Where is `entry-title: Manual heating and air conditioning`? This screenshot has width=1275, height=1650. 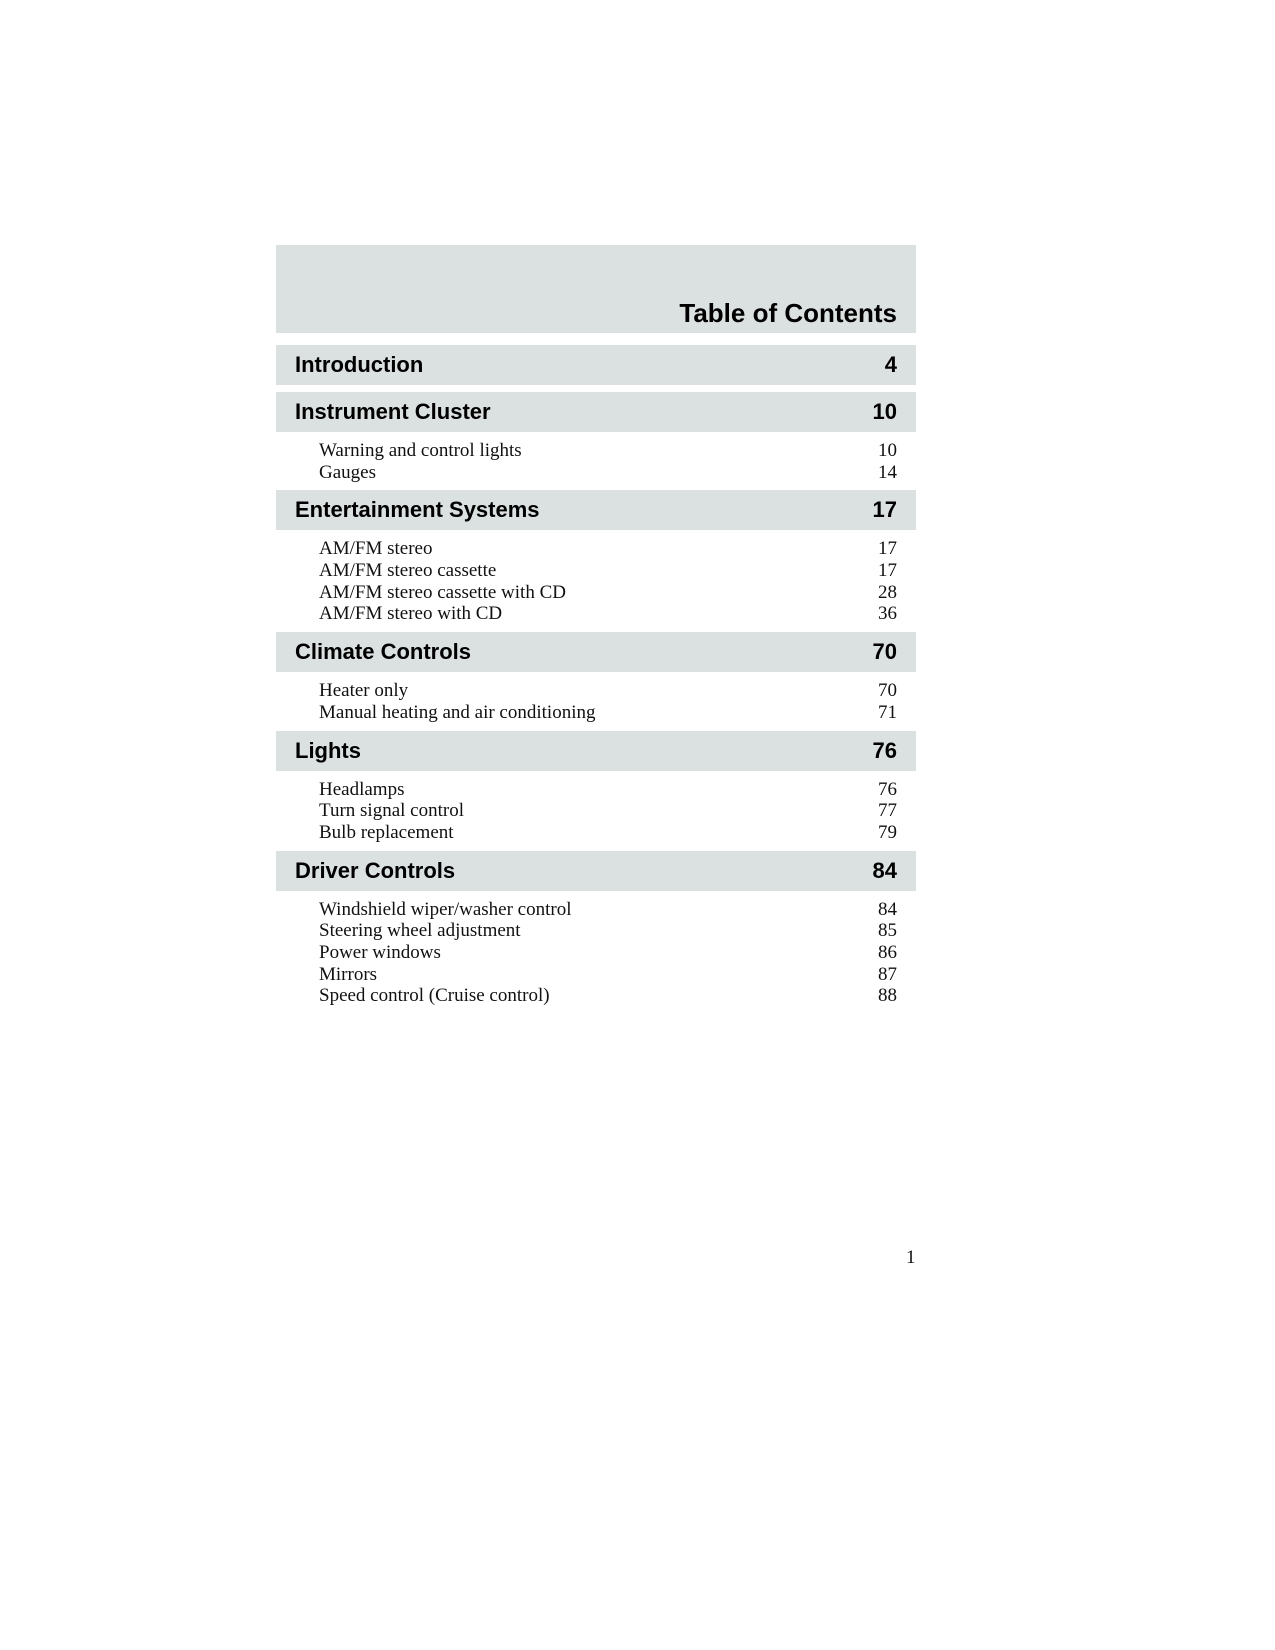 entry-title: Manual heating and air conditioning is located at coordinates (457, 712).